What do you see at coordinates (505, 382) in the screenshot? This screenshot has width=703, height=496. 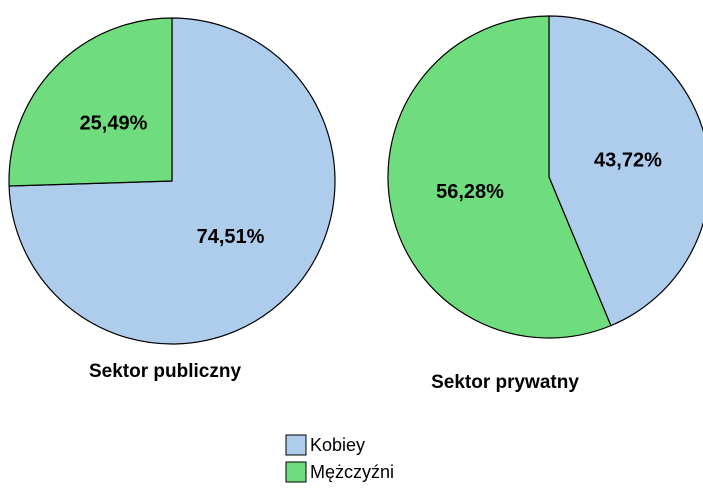 I see `chart-title: Sektor prywatny` at bounding box center [505, 382].